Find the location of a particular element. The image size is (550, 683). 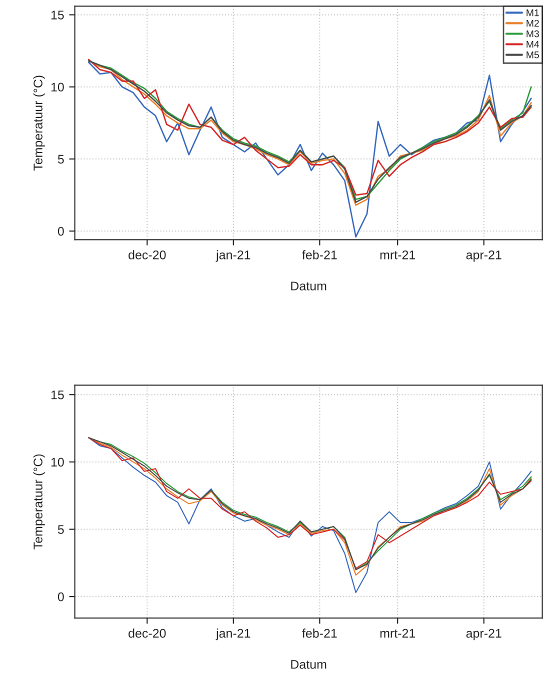

legend-label: M5 is located at coordinates (532, 55).